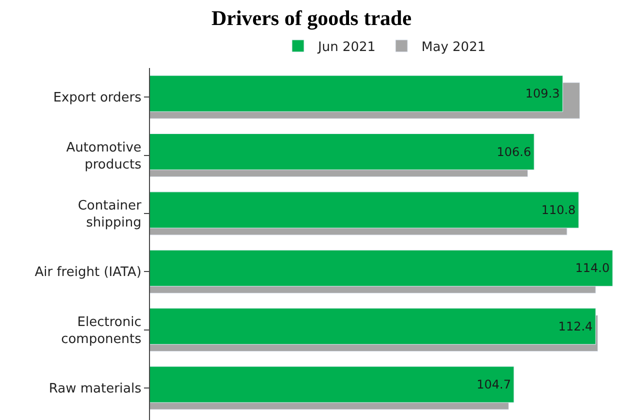 Image resolution: width=623 pixels, height=420 pixels. What do you see at coordinates (104, 156) in the screenshot?
I see `y-tick-label: Automotive products` at bounding box center [104, 156].